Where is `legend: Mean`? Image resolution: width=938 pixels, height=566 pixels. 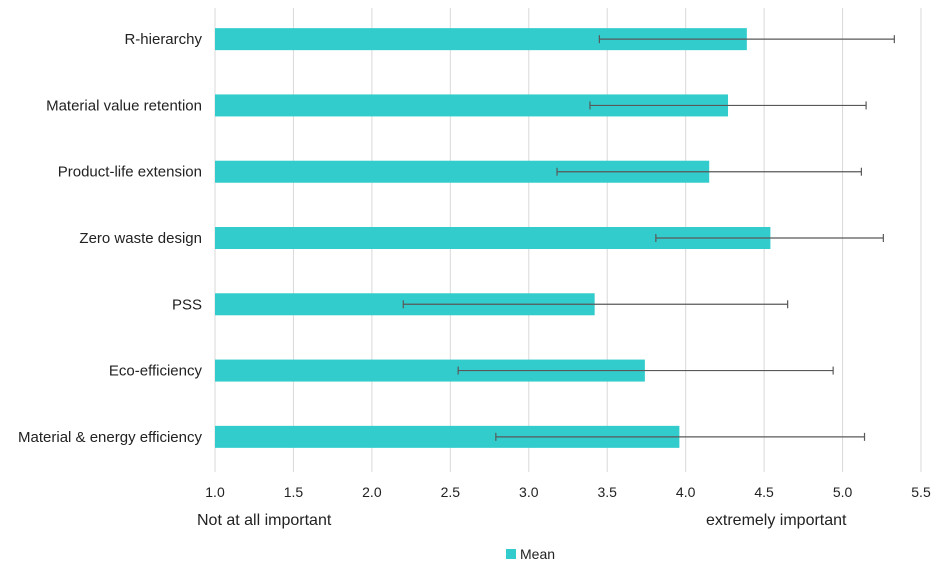
legend: Mean is located at coordinates (530, 554).